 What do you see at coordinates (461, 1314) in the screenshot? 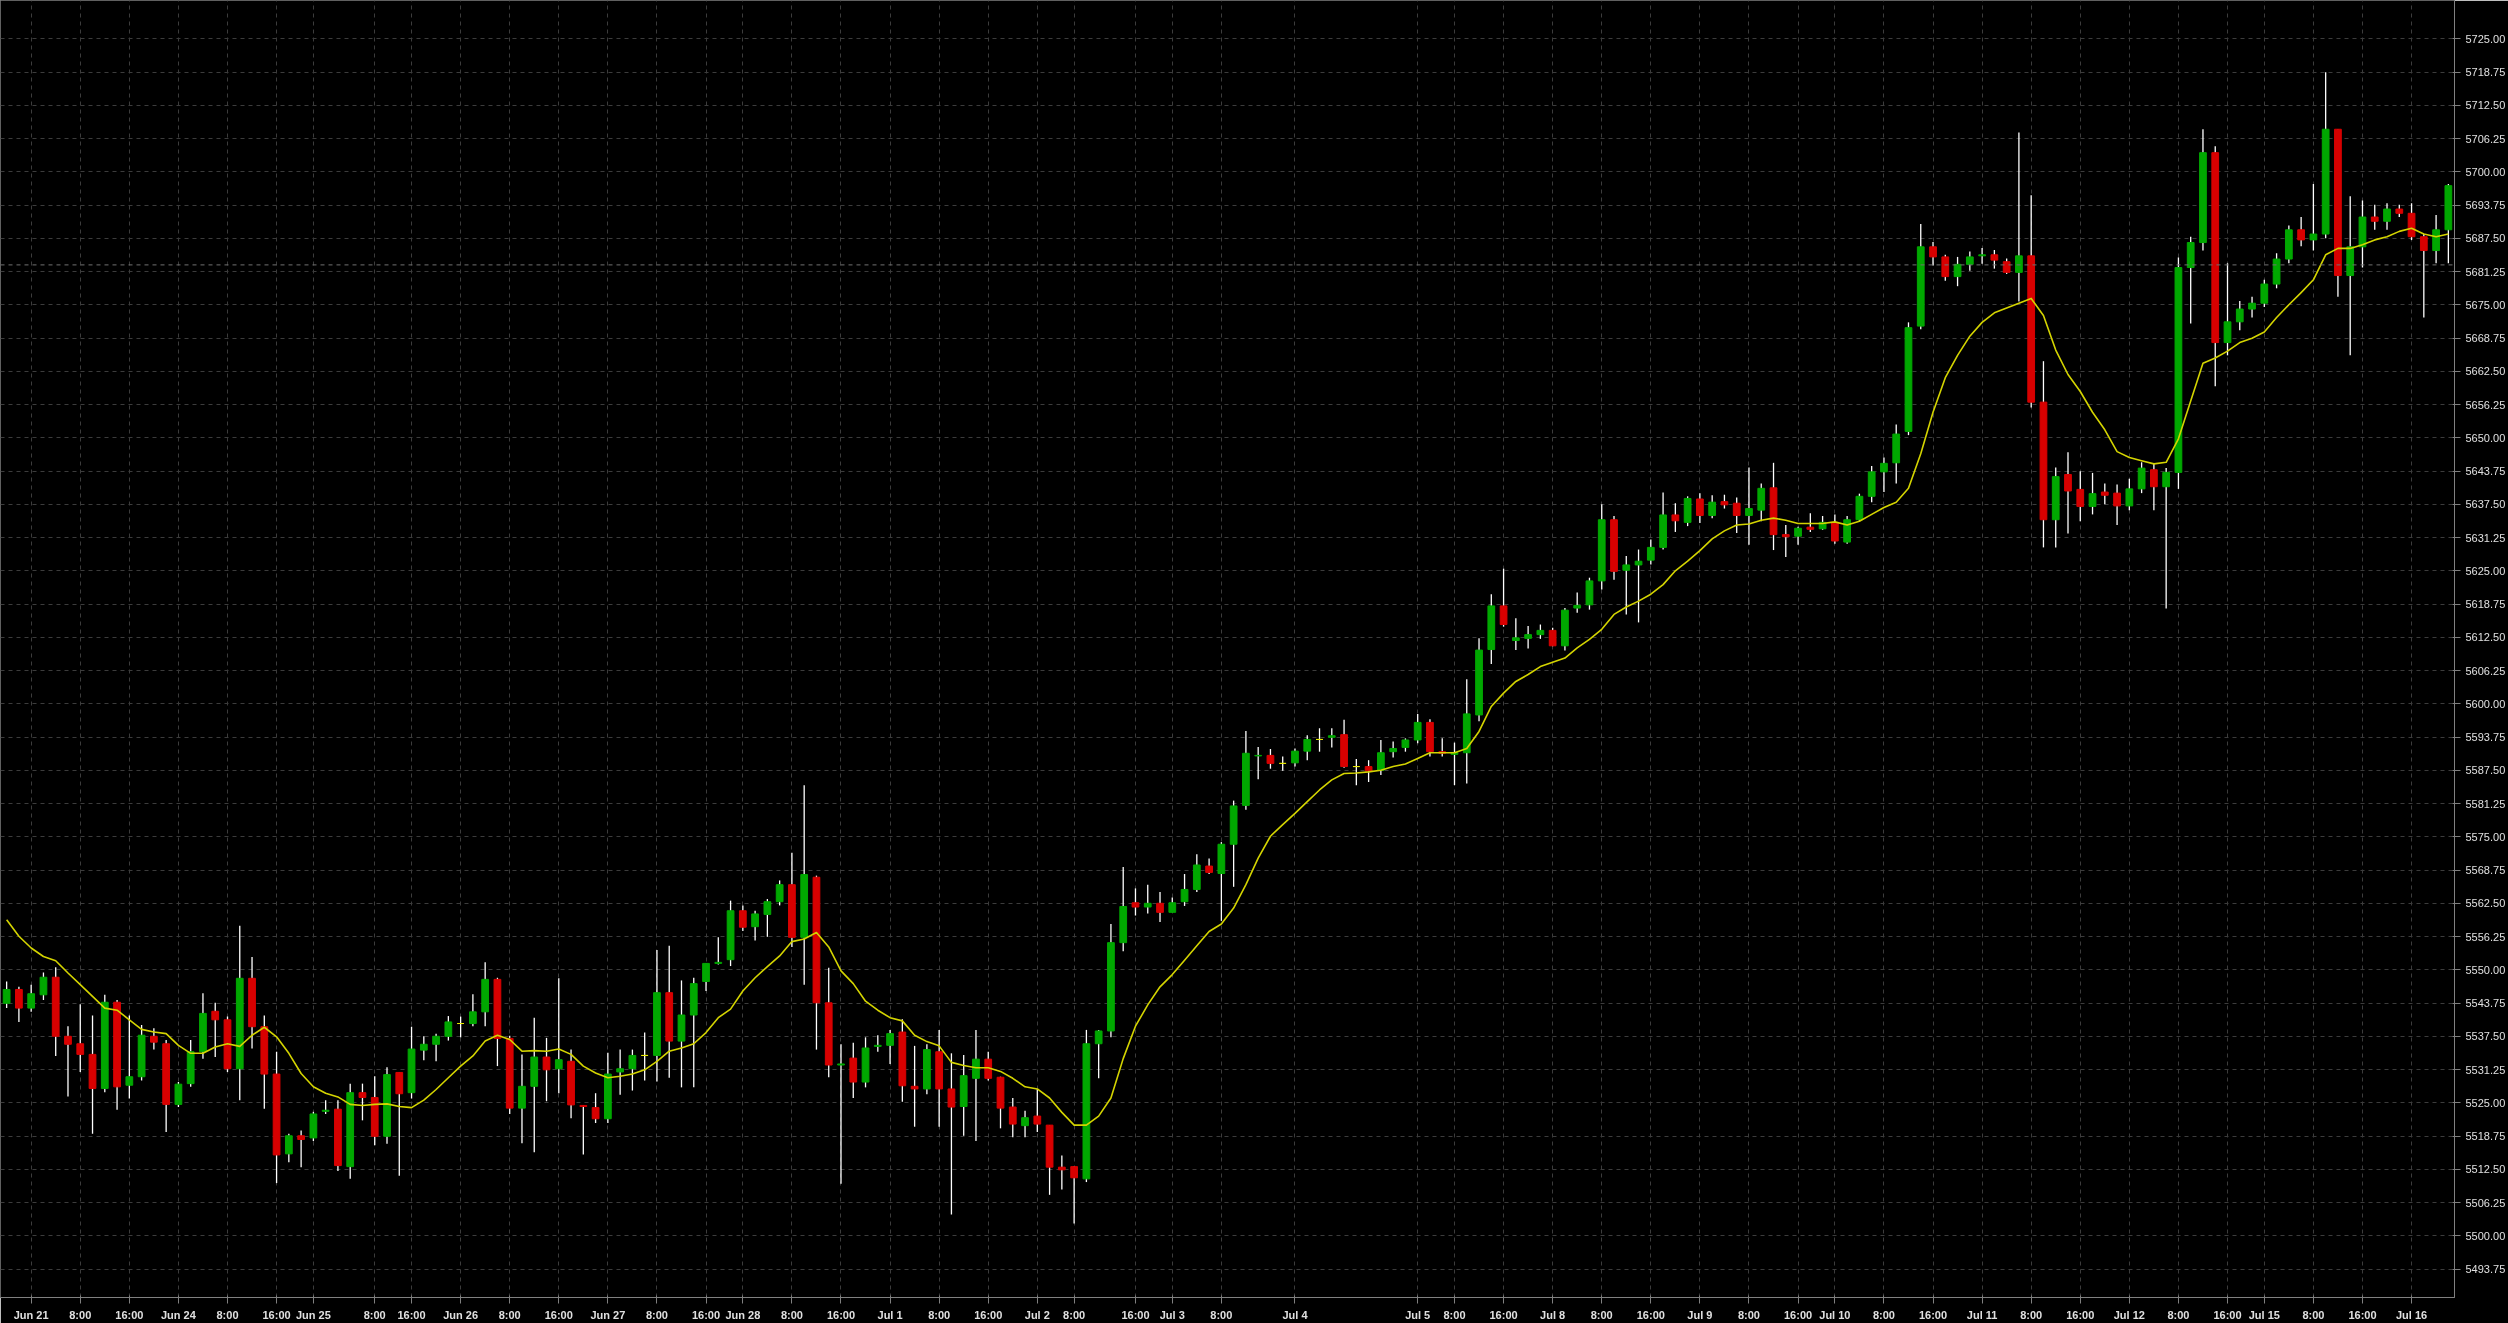
I see `x-tick-label: Jun 26` at bounding box center [461, 1314].